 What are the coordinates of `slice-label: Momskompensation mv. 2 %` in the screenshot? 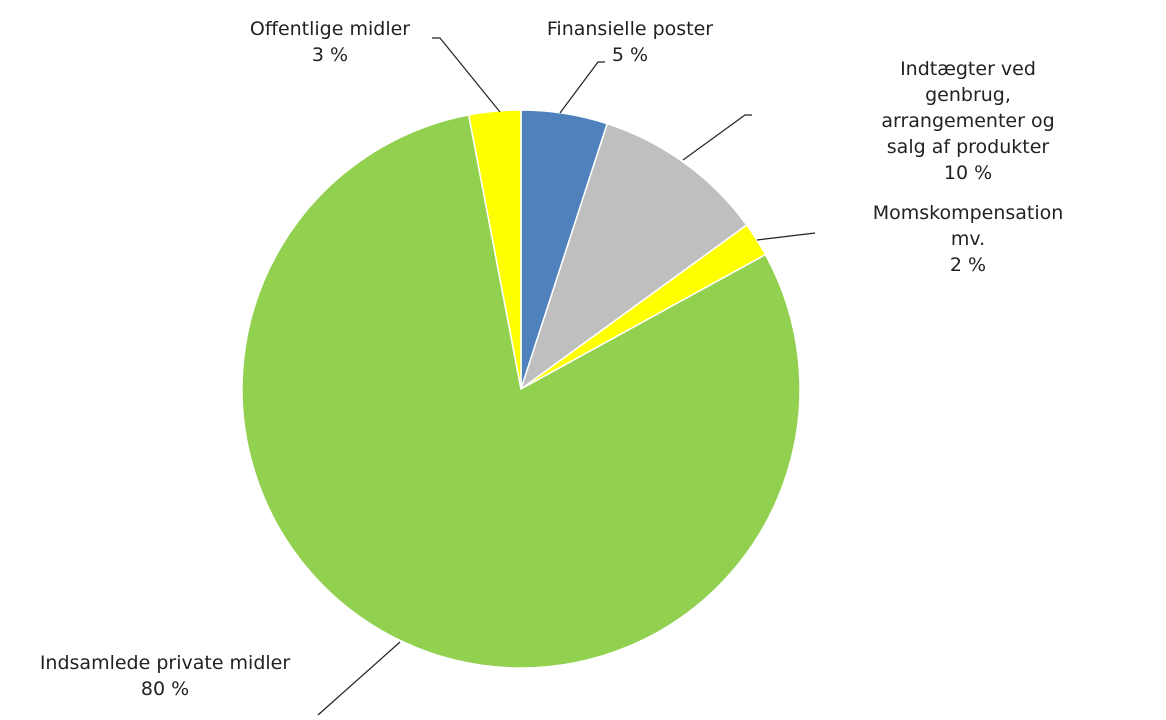 It's located at (968, 239).